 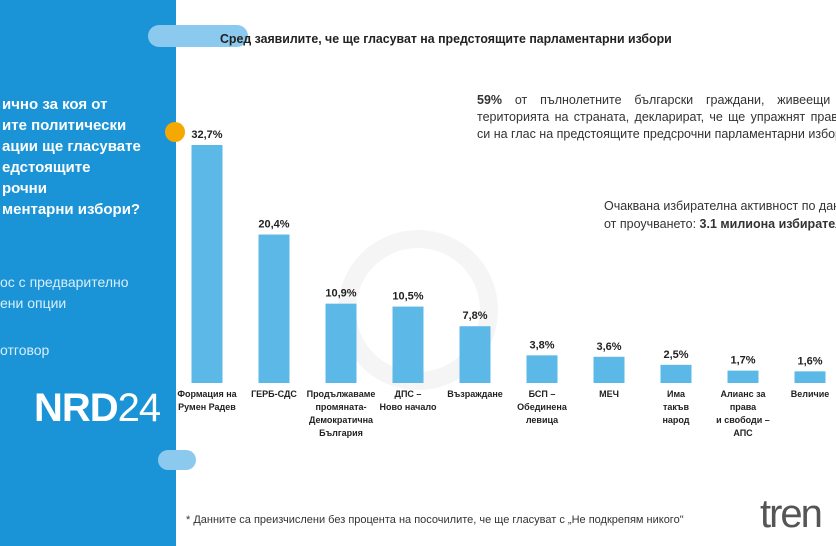 What do you see at coordinates (207, 400) in the screenshot?
I see `category-label: Формация на Румен Радев` at bounding box center [207, 400].